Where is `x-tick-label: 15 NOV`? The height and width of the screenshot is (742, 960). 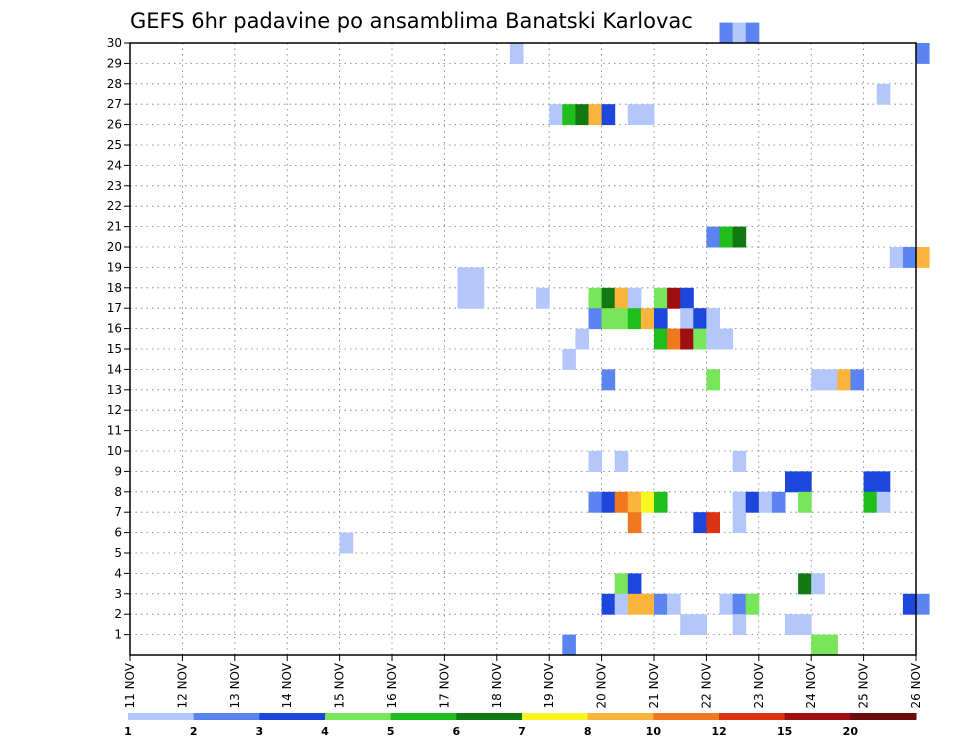 x-tick-label: 15 NOV is located at coordinates (340, 685).